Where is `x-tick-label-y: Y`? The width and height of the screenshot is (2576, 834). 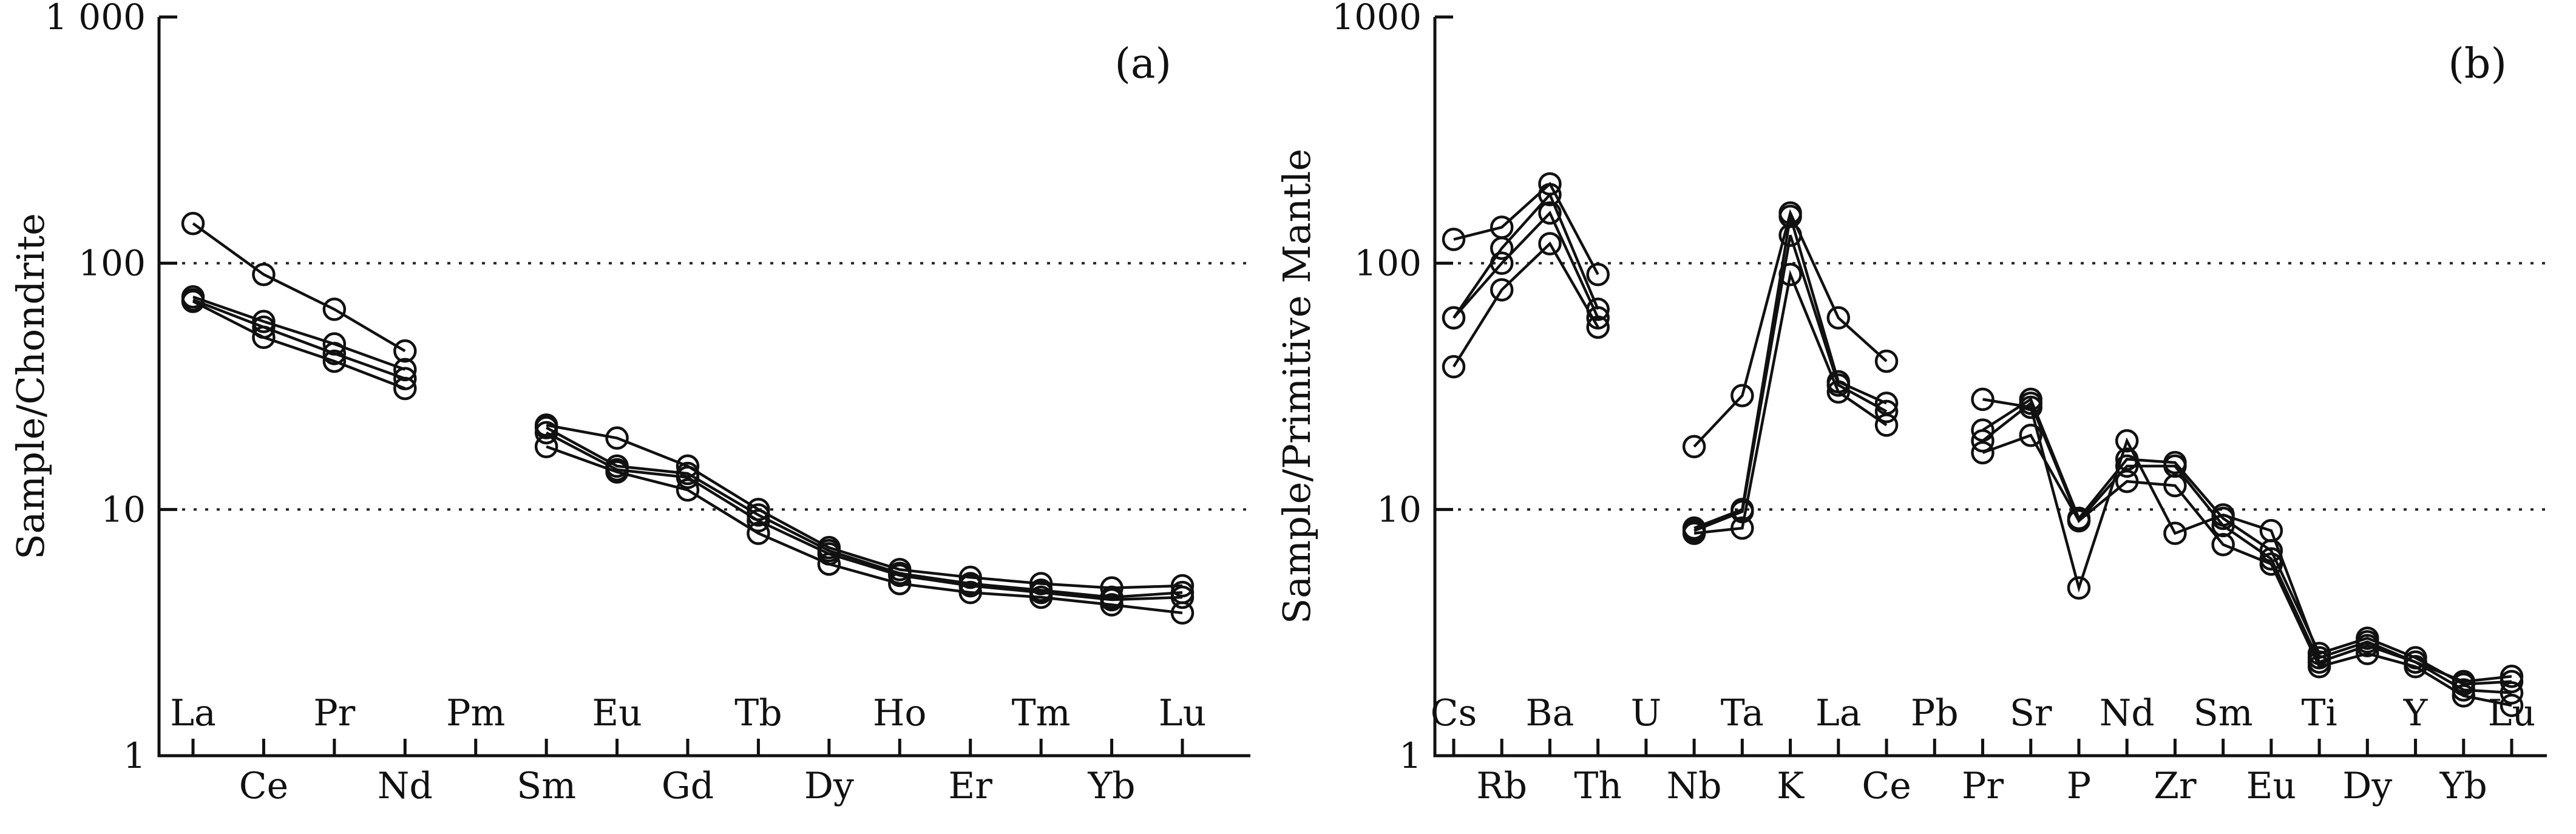 x-tick-label-y: Y is located at coordinates (2416, 713).